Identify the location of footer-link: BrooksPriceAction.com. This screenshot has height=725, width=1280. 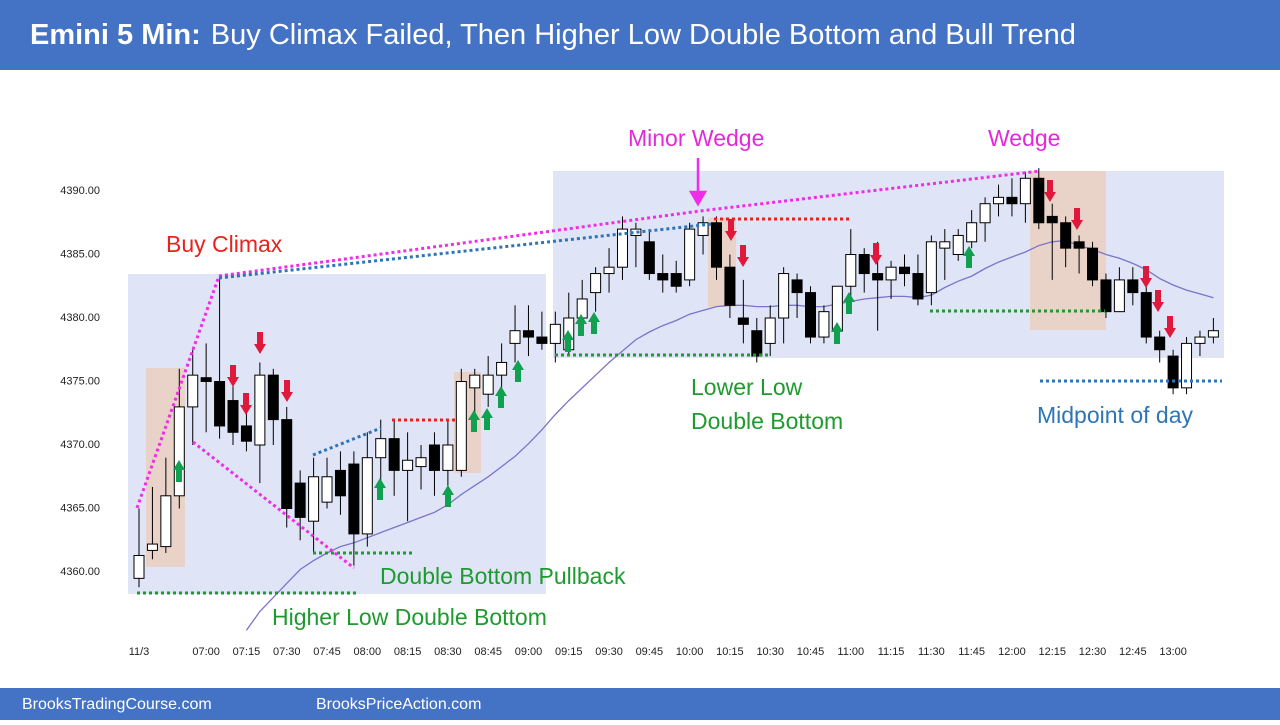
(398, 704).